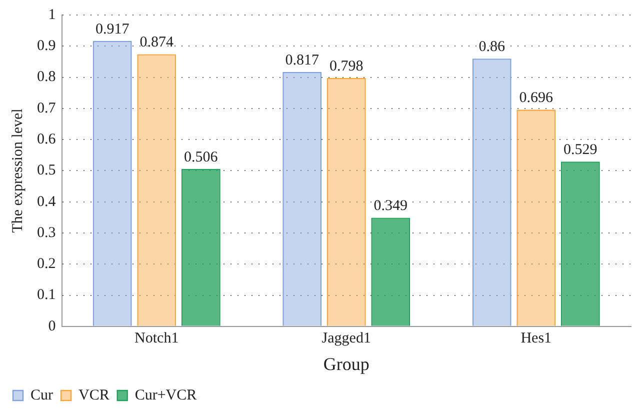  I want to click on y-tick-label: 0.3, so click(46, 232).